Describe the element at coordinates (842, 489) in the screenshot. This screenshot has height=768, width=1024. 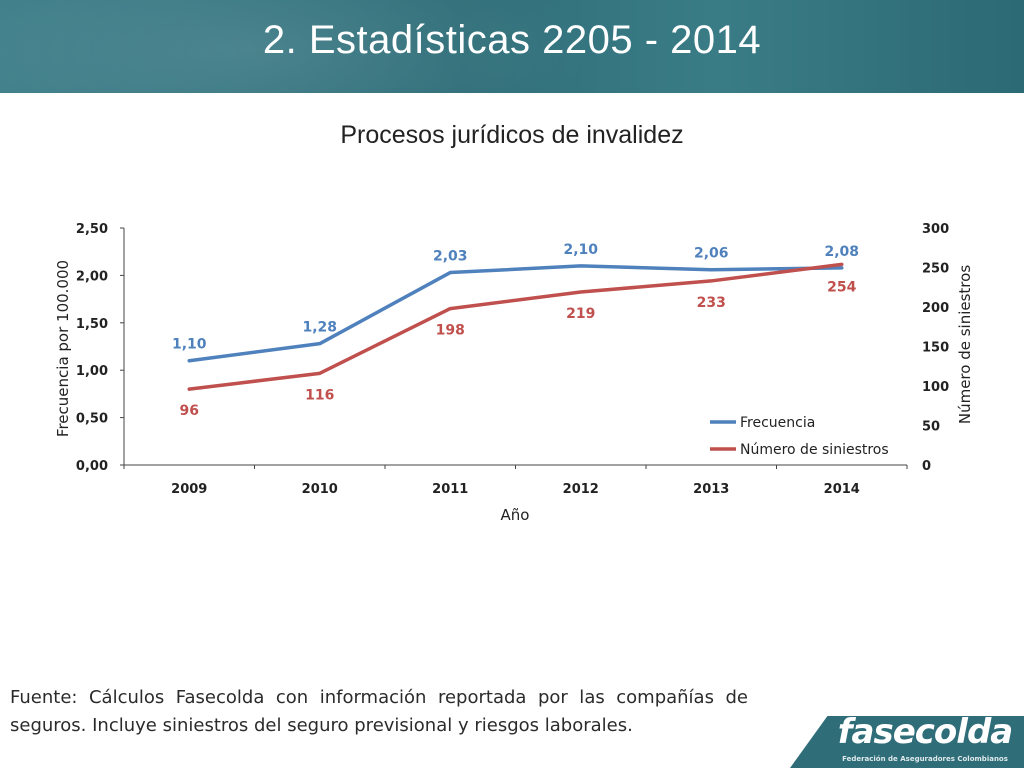
I see `x-tick-label: 2014` at that location.